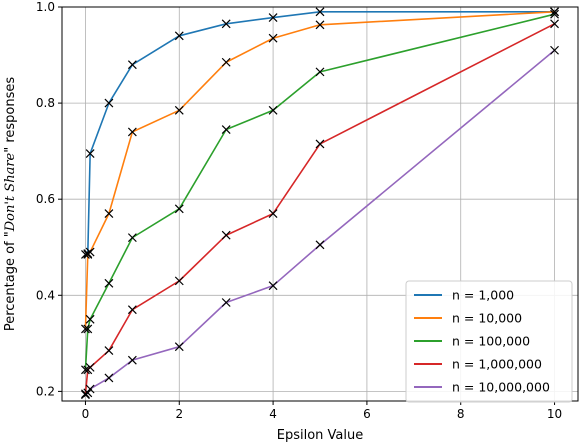 The height and width of the screenshot is (444, 586). I want to click on legend-box, so click(489, 341).